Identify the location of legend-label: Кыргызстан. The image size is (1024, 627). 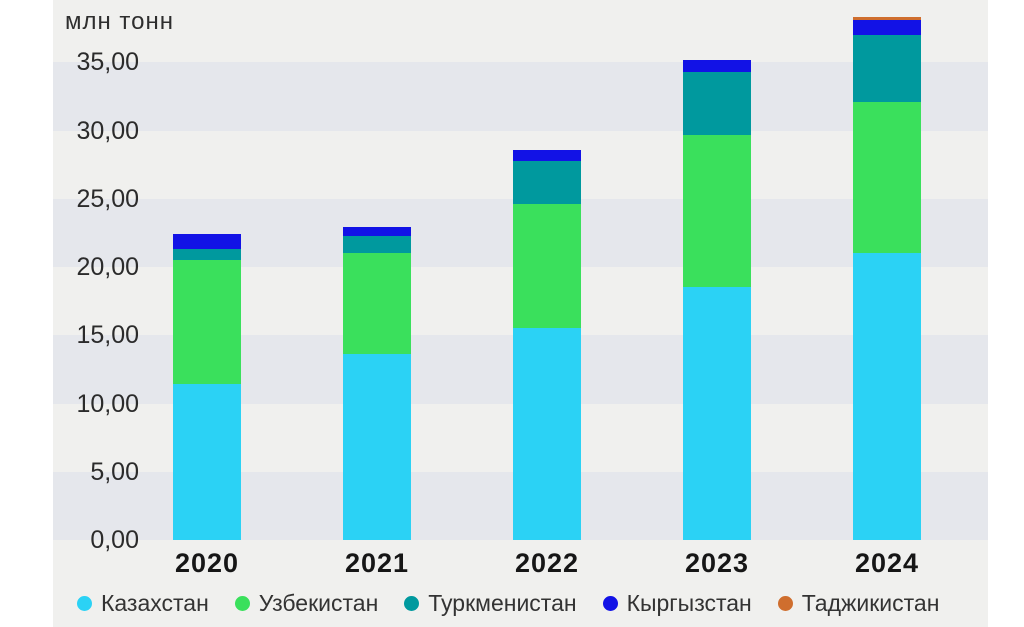
(689, 603).